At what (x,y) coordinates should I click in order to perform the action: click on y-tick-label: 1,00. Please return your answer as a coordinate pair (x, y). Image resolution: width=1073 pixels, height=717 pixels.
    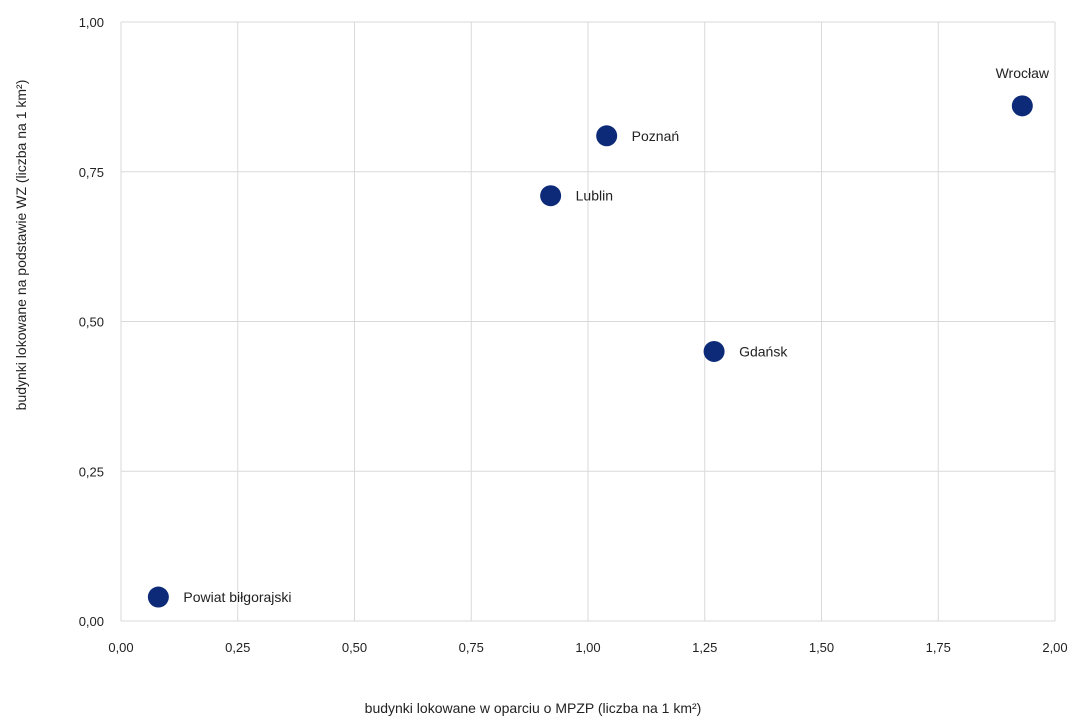
    Looking at the image, I should click on (91, 22).